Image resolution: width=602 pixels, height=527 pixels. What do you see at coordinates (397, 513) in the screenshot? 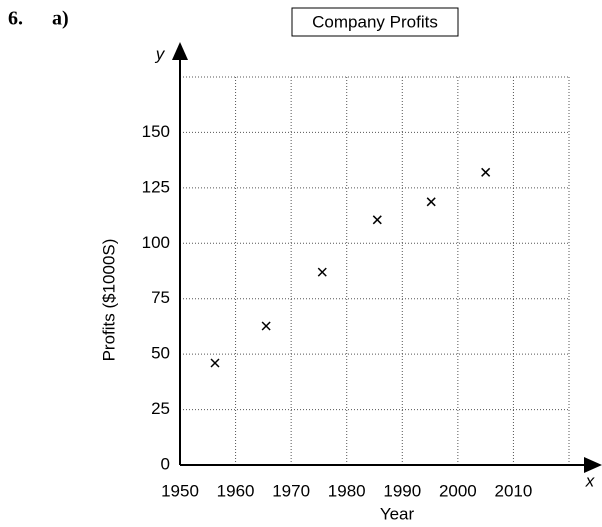
I see `x-axis-label: Year` at bounding box center [397, 513].